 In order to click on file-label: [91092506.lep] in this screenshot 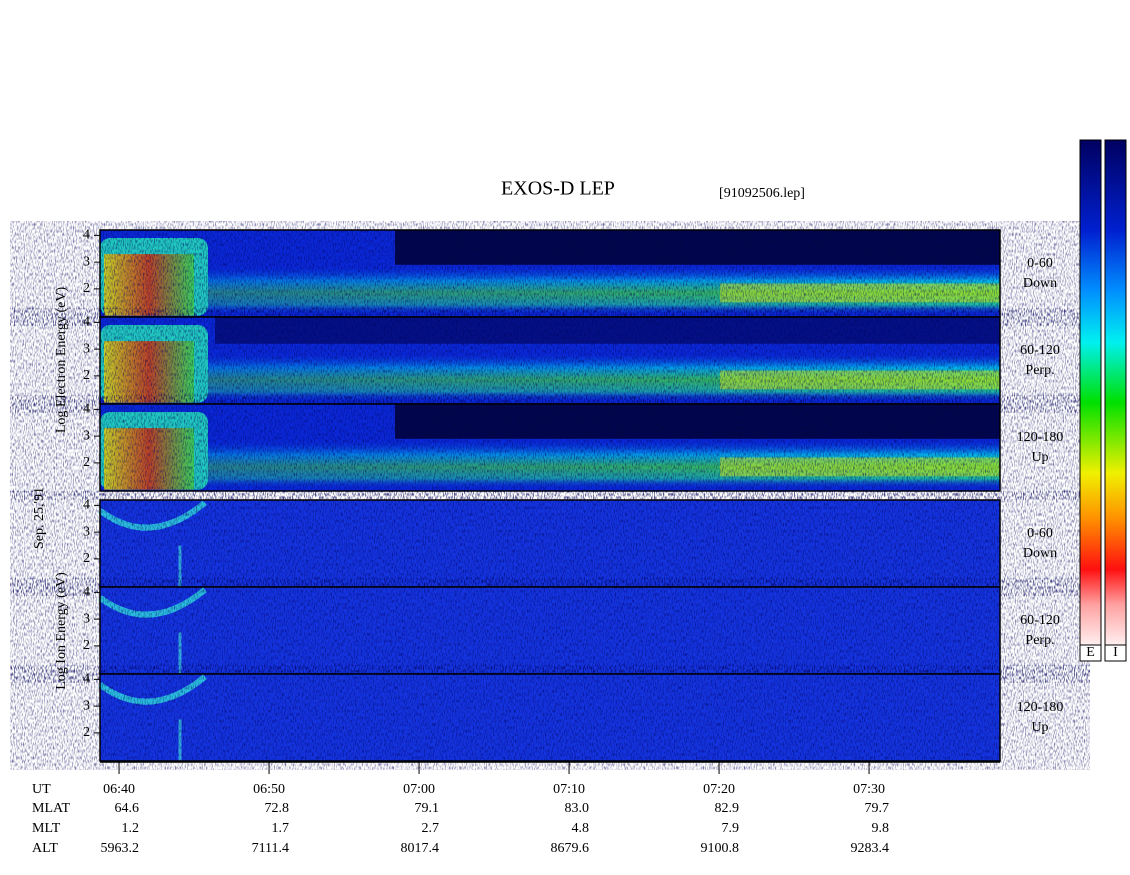, I will do `click(762, 193)`.